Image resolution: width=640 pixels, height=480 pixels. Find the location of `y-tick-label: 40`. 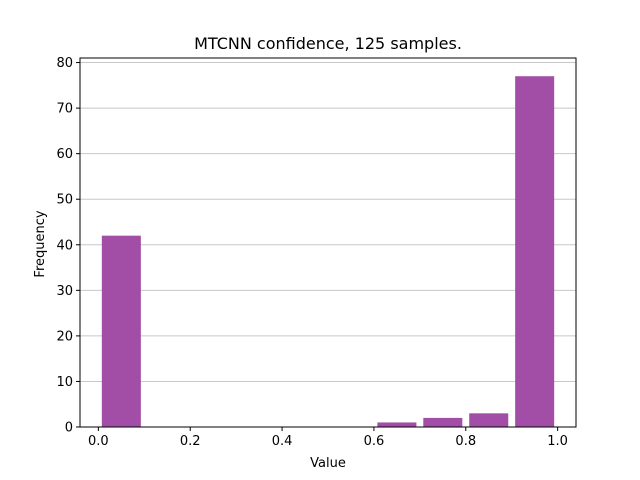

y-tick-label: 40 is located at coordinates (64, 245).